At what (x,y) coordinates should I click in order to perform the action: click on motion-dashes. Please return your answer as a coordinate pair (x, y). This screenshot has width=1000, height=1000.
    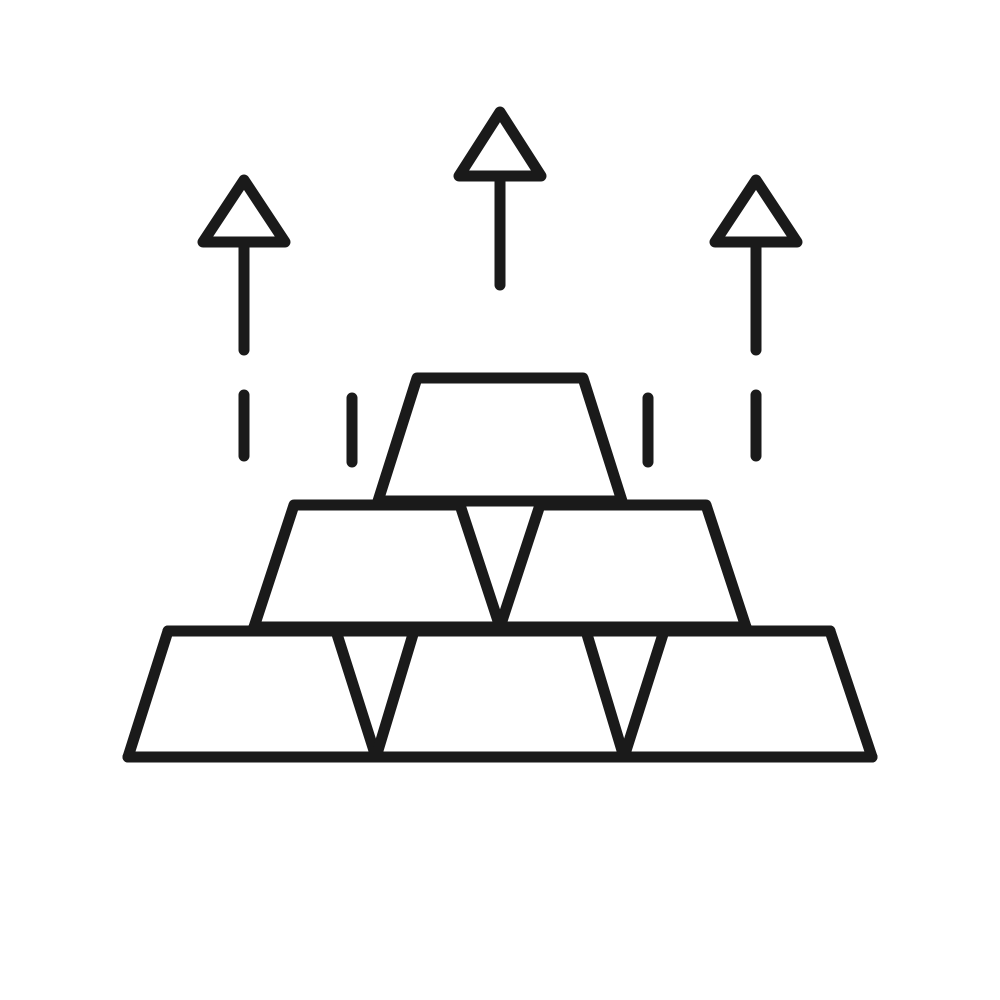
    Looking at the image, I should click on (500, 428).